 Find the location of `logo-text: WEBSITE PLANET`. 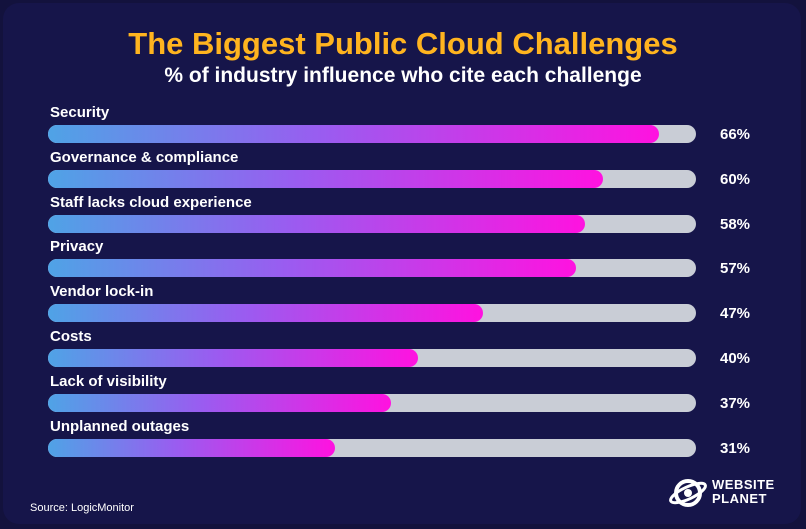

logo-text: WEBSITE PLANET is located at coordinates (743, 492).